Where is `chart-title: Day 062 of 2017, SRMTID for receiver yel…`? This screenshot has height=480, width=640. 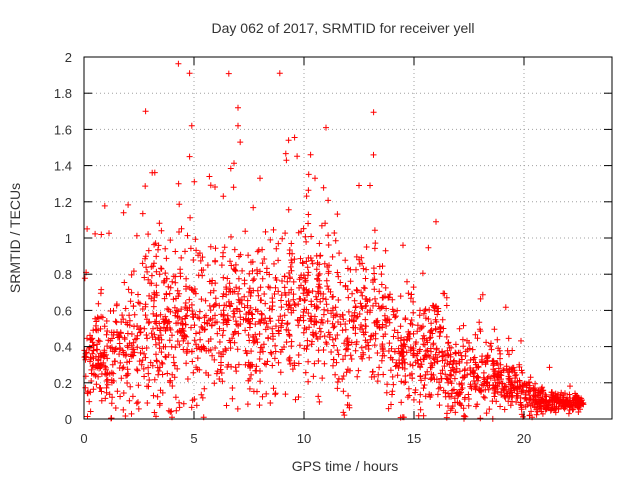 chart-title: Day 062 of 2017, SRMTID for receiver yel… is located at coordinates (343, 28).